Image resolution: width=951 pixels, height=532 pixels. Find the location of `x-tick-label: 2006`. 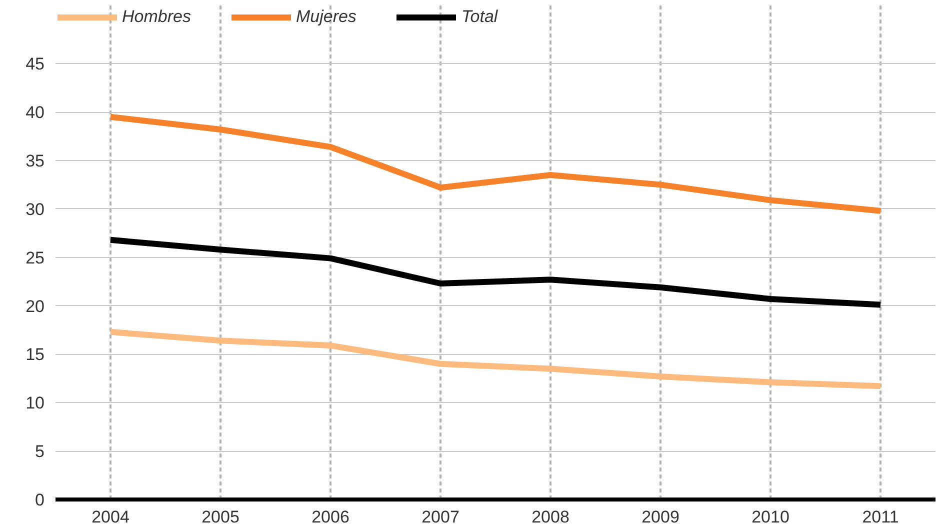

x-tick-label: 2006 is located at coordinates (331, 517).